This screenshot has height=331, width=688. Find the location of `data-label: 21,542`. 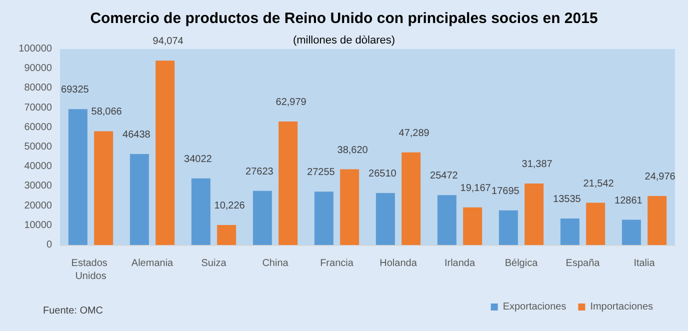

data-label: 21,542 is located at coordinates (598, 184).